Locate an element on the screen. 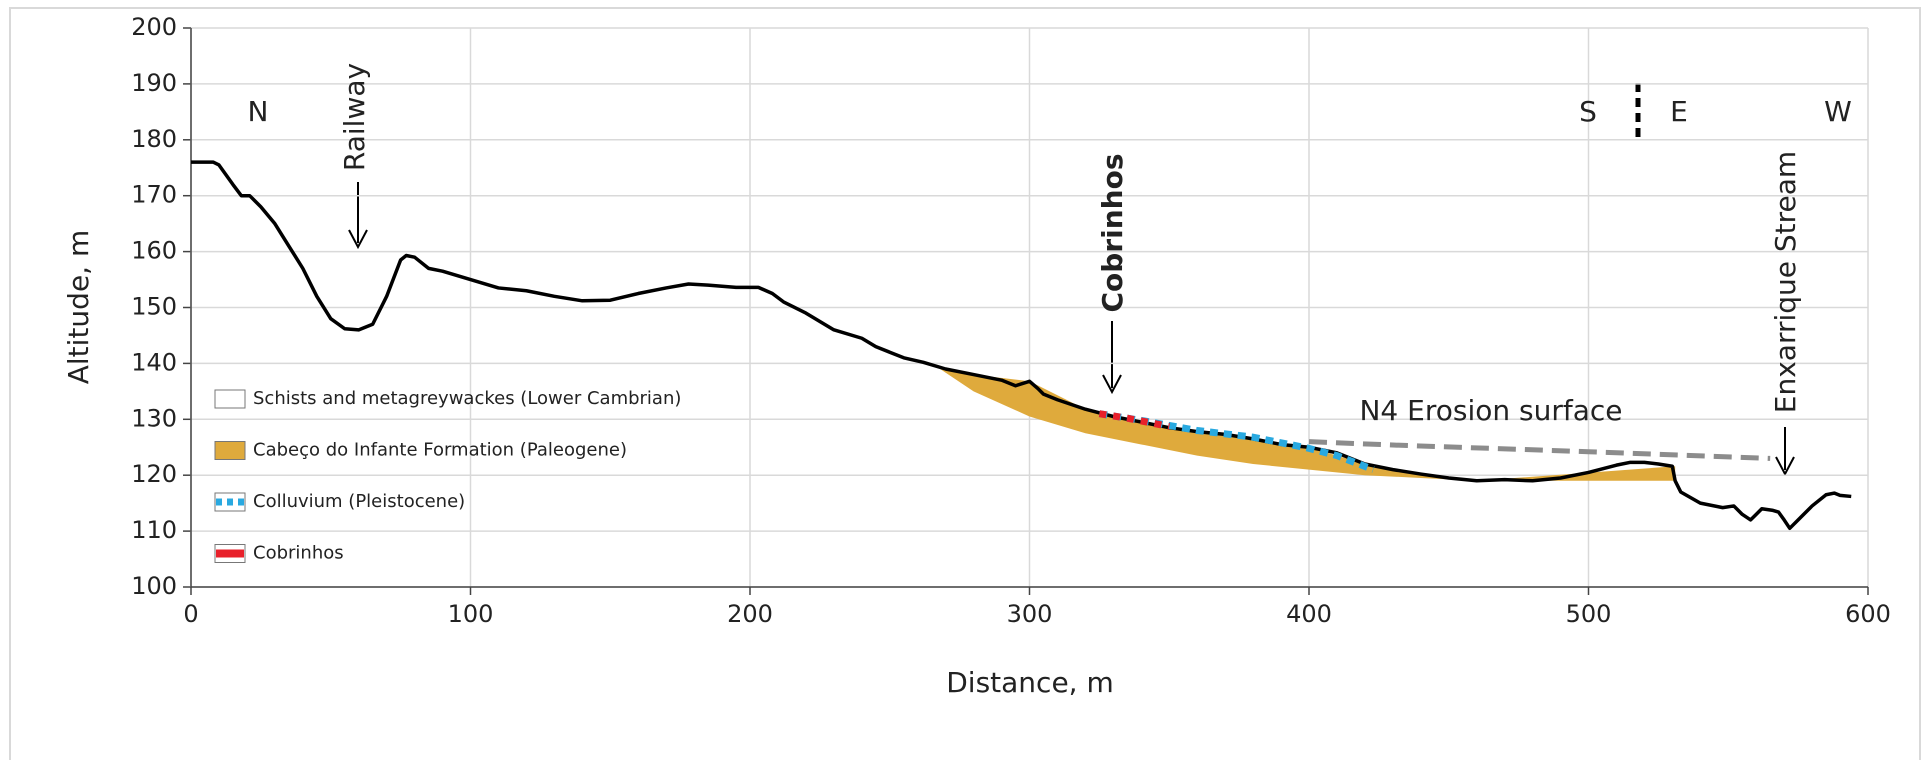  y-tick-label: 130 is located at coordinates (154, 418).